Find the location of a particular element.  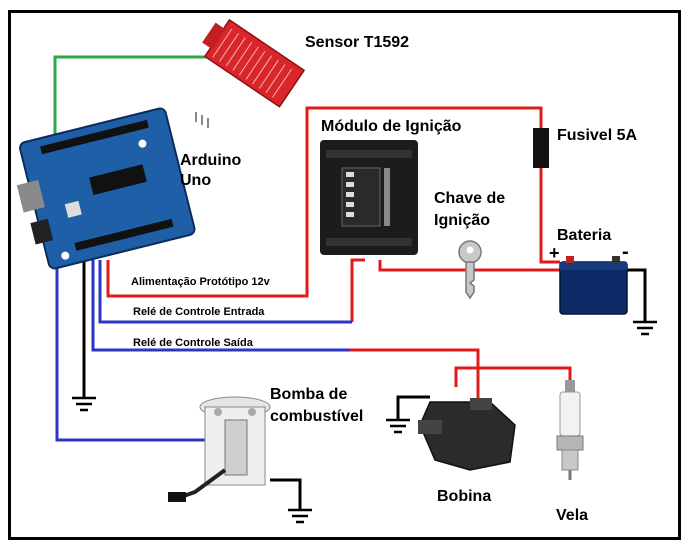

label-rele-saida: Relé de Controle Saída is located at coordinates (193, 343).